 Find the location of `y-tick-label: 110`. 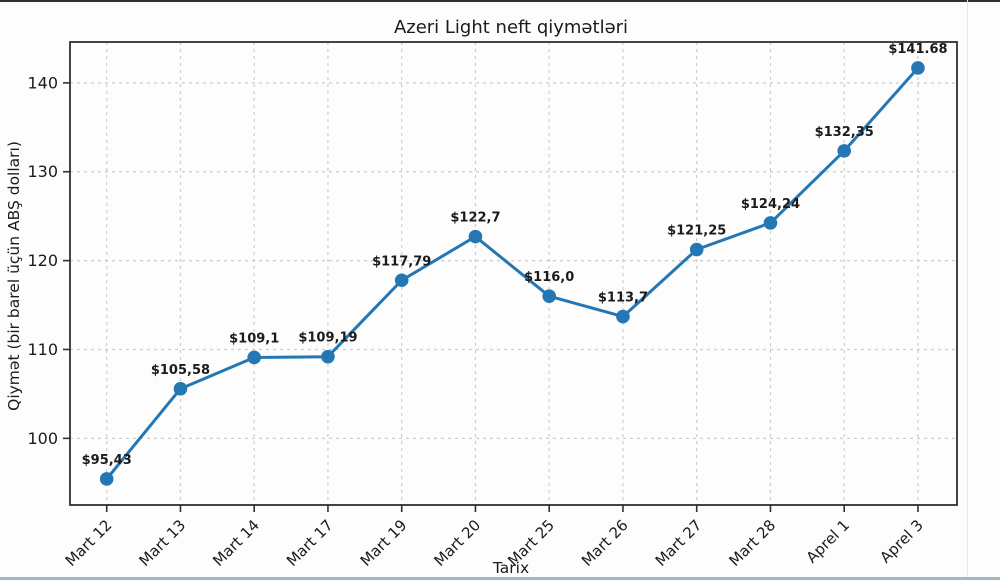

y-tick-label: 110 is located at coordinates (42, 349).